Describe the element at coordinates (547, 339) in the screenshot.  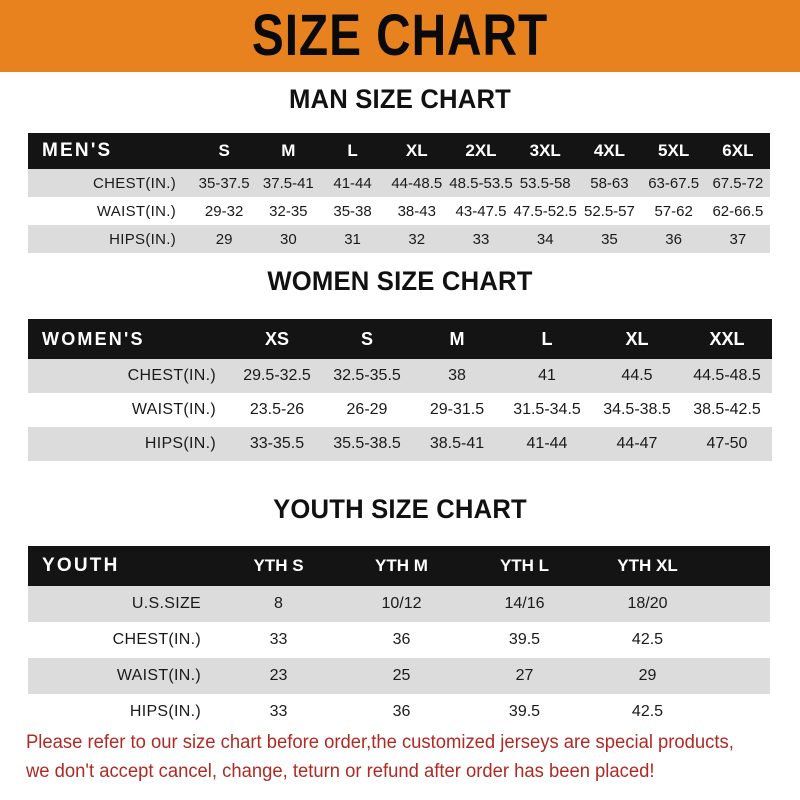
I see `women-col-head-3: L` at that location.